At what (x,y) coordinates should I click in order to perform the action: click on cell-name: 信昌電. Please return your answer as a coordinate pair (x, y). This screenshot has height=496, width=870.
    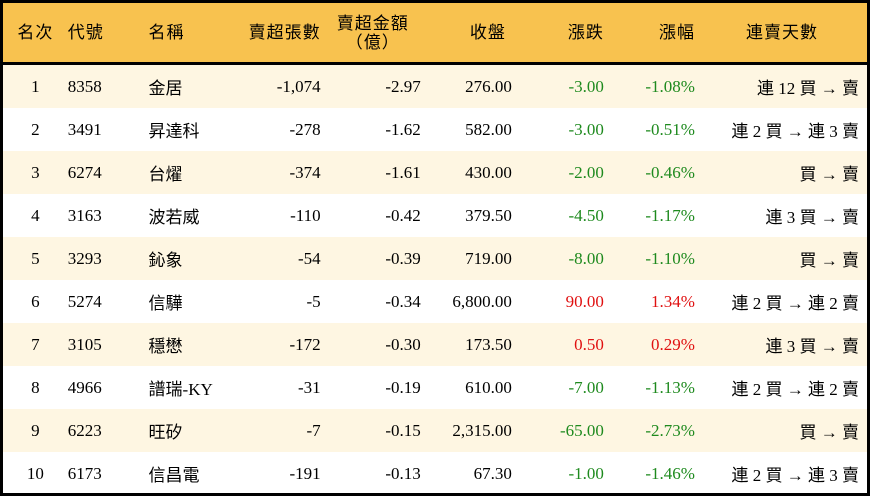
    Looking at the image, I should click on (174, 475).